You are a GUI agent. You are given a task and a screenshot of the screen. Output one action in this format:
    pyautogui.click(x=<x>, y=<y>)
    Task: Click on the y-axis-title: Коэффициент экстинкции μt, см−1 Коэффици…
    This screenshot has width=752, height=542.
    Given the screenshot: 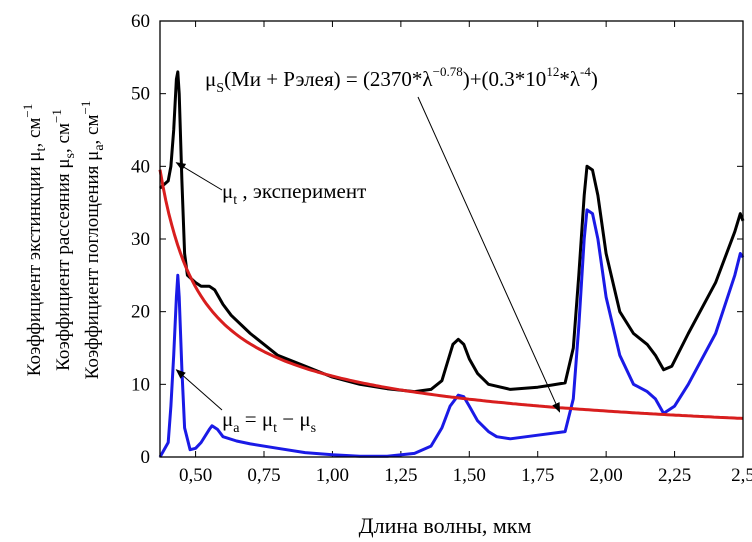 What is the action you would take?
    pyautogui.click(x=63, y=240)
    